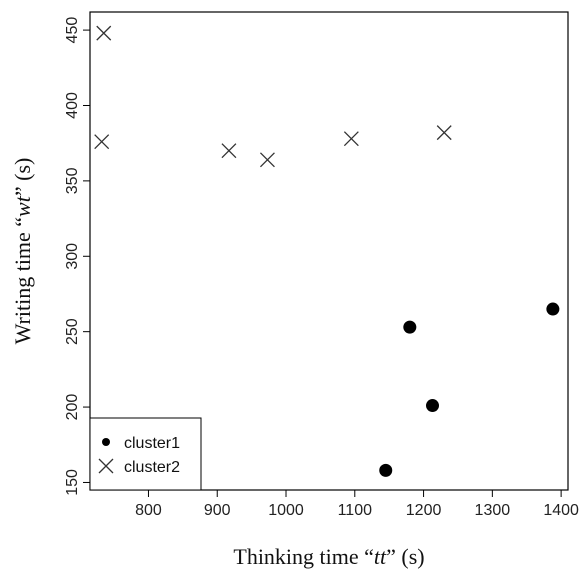  I want to click on y-tick-label: 150, so click(72, 482).